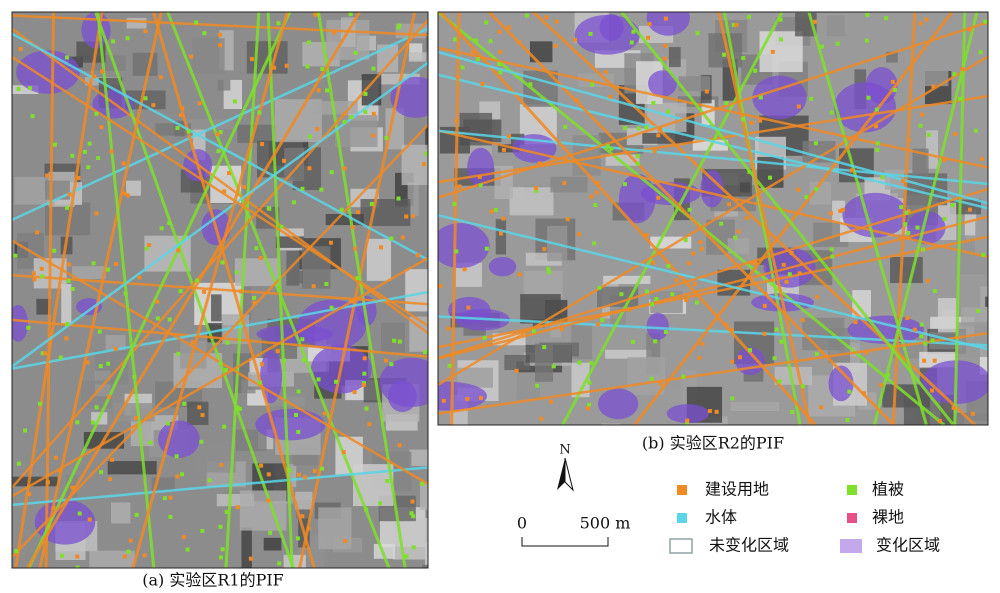  Describe the element at coordinates (749, 545) in the screenshot. I see `legend-label: 未变化区域` at that location.